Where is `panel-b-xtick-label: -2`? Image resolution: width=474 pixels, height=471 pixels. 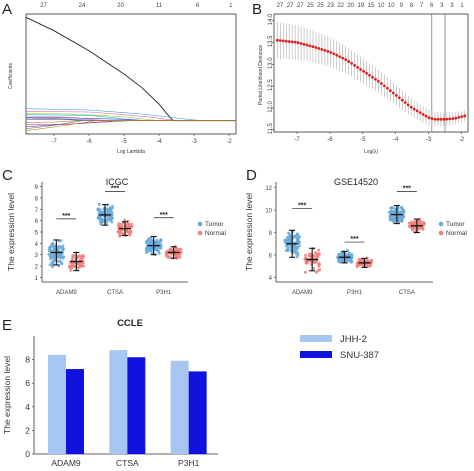
panel-b-xtick-label: -2 is located at coordinates (462, 140).